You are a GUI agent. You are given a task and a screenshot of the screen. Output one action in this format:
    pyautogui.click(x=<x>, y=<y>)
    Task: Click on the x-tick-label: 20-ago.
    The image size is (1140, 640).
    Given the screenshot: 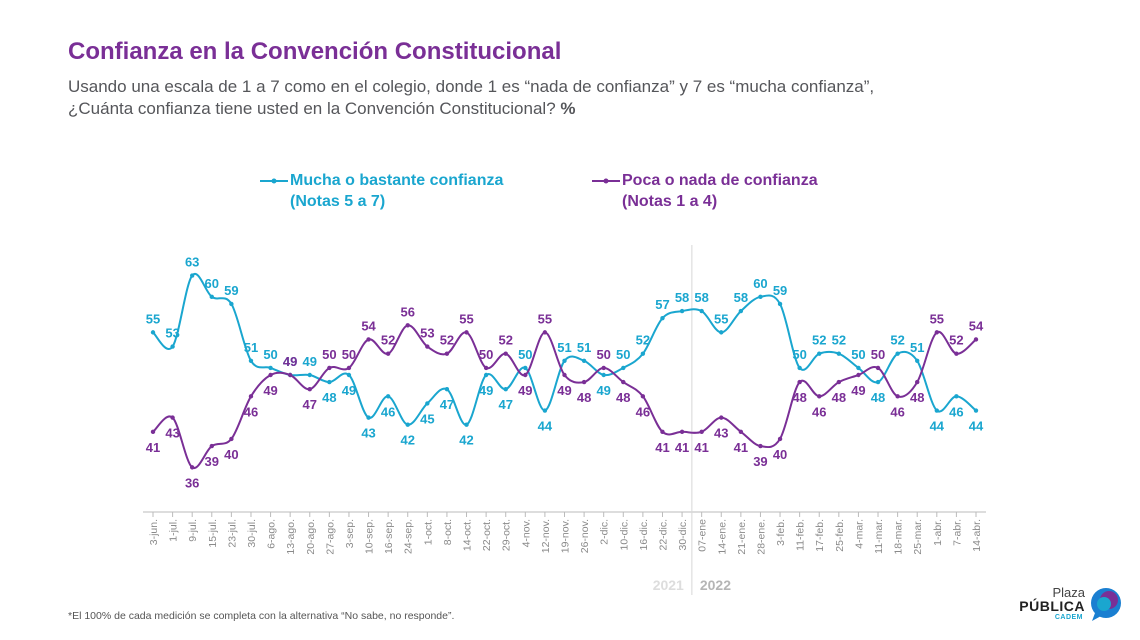 What is the action you would take?
    pyautogui.click(x=311, y=537)
    